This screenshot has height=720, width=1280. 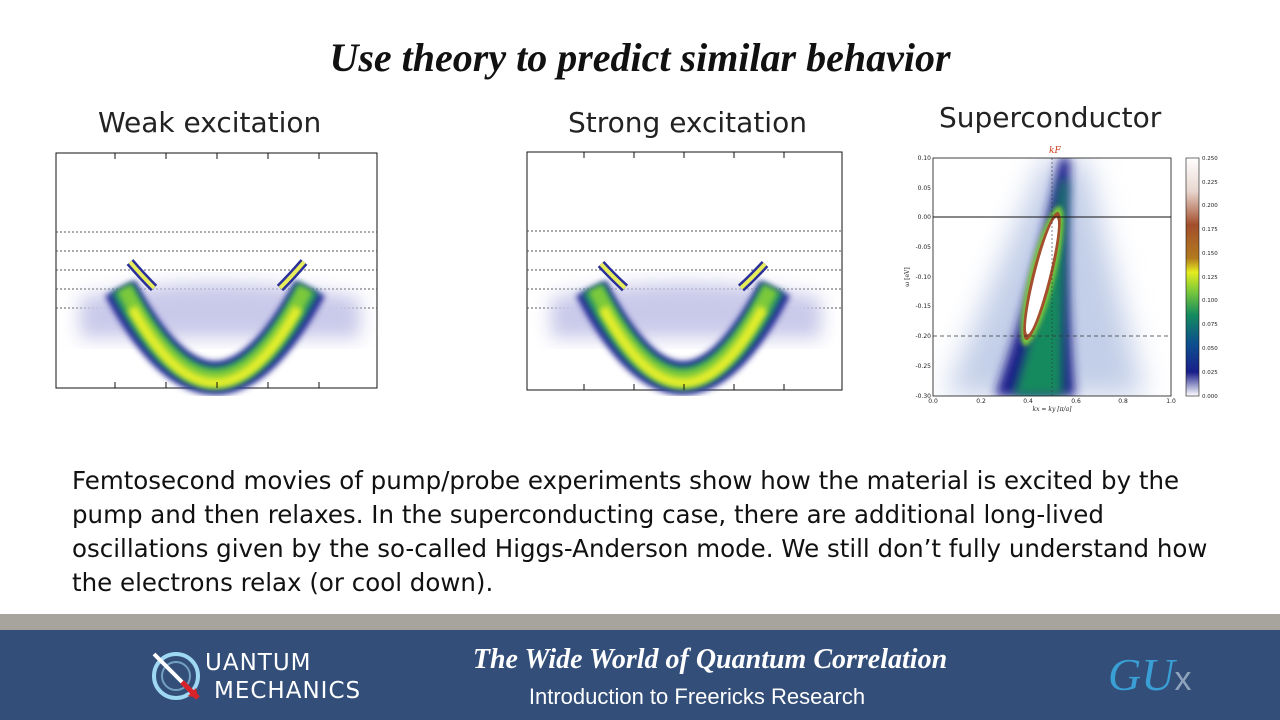 What do you see at coordinates (923, 396) in the screenshot?
I see `y-tick: -0.30` at bounding box center [923, 396].